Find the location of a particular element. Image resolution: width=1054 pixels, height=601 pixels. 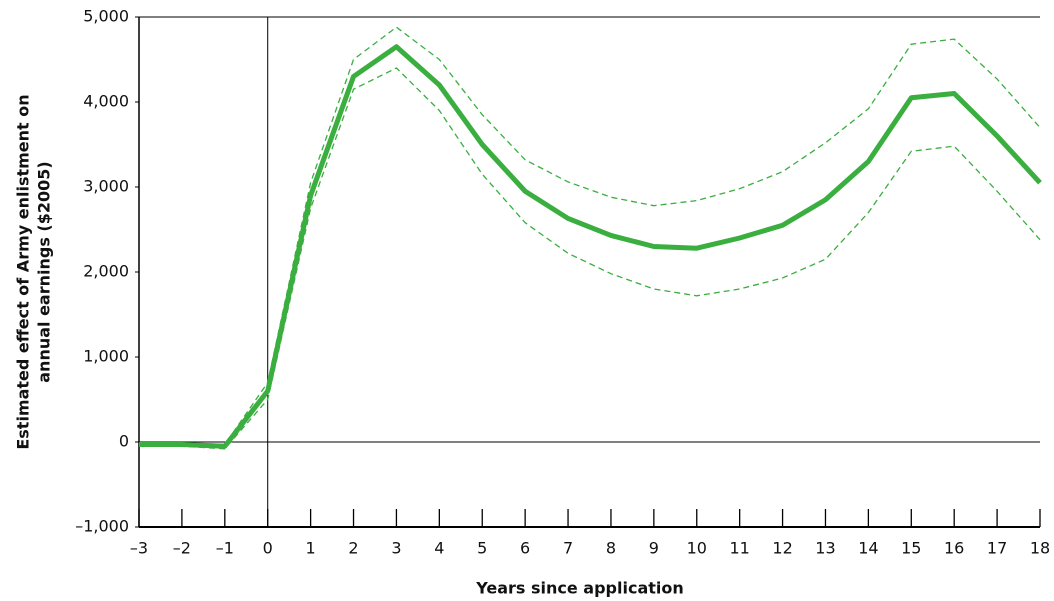

x-tick-label: 12 is located at coordinates (782, 548).